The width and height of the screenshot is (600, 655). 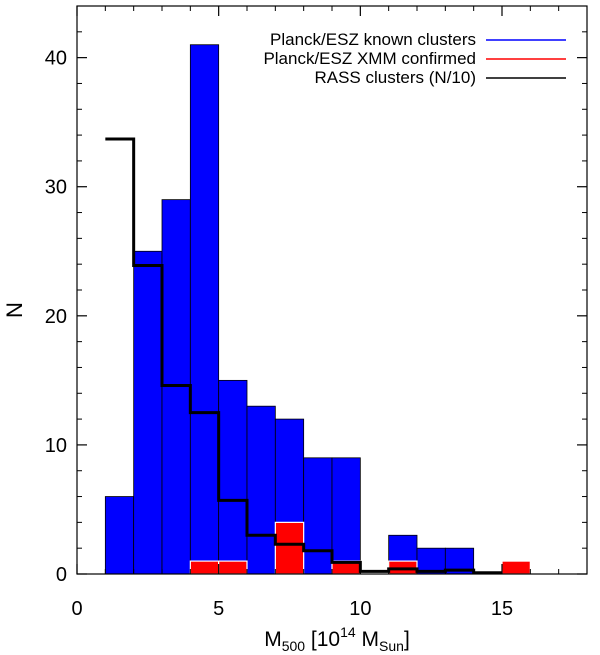 I want to click on x-label-sup: 14, so click(x=348, y=632).